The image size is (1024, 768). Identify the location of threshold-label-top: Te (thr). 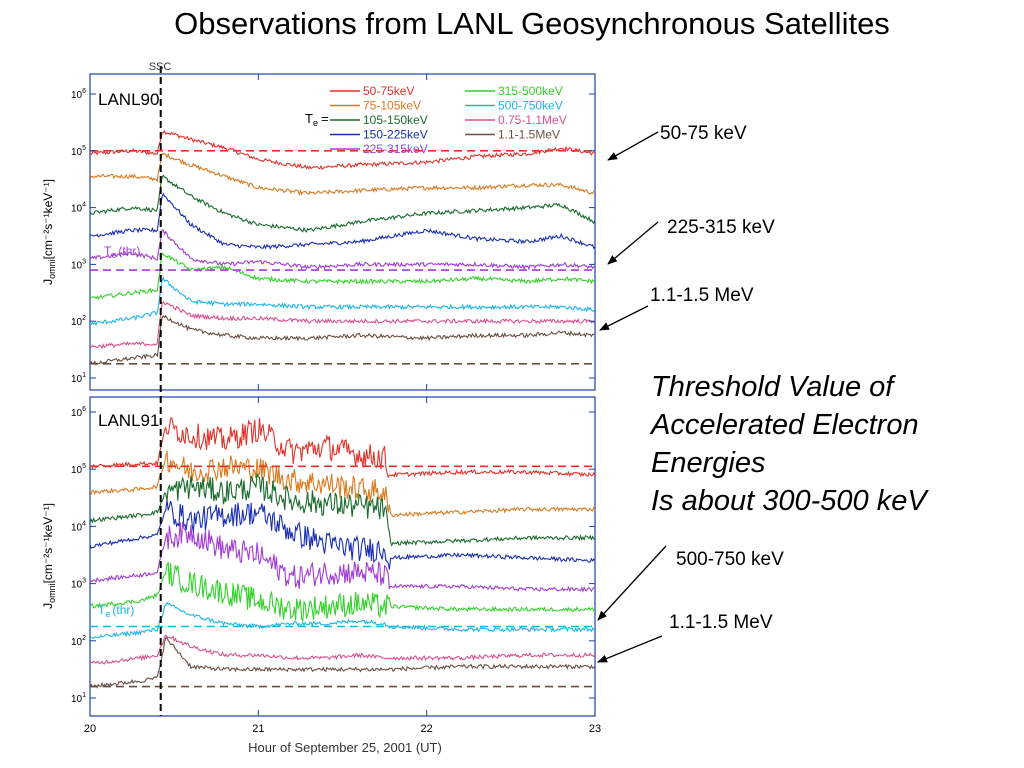
(122, 252).